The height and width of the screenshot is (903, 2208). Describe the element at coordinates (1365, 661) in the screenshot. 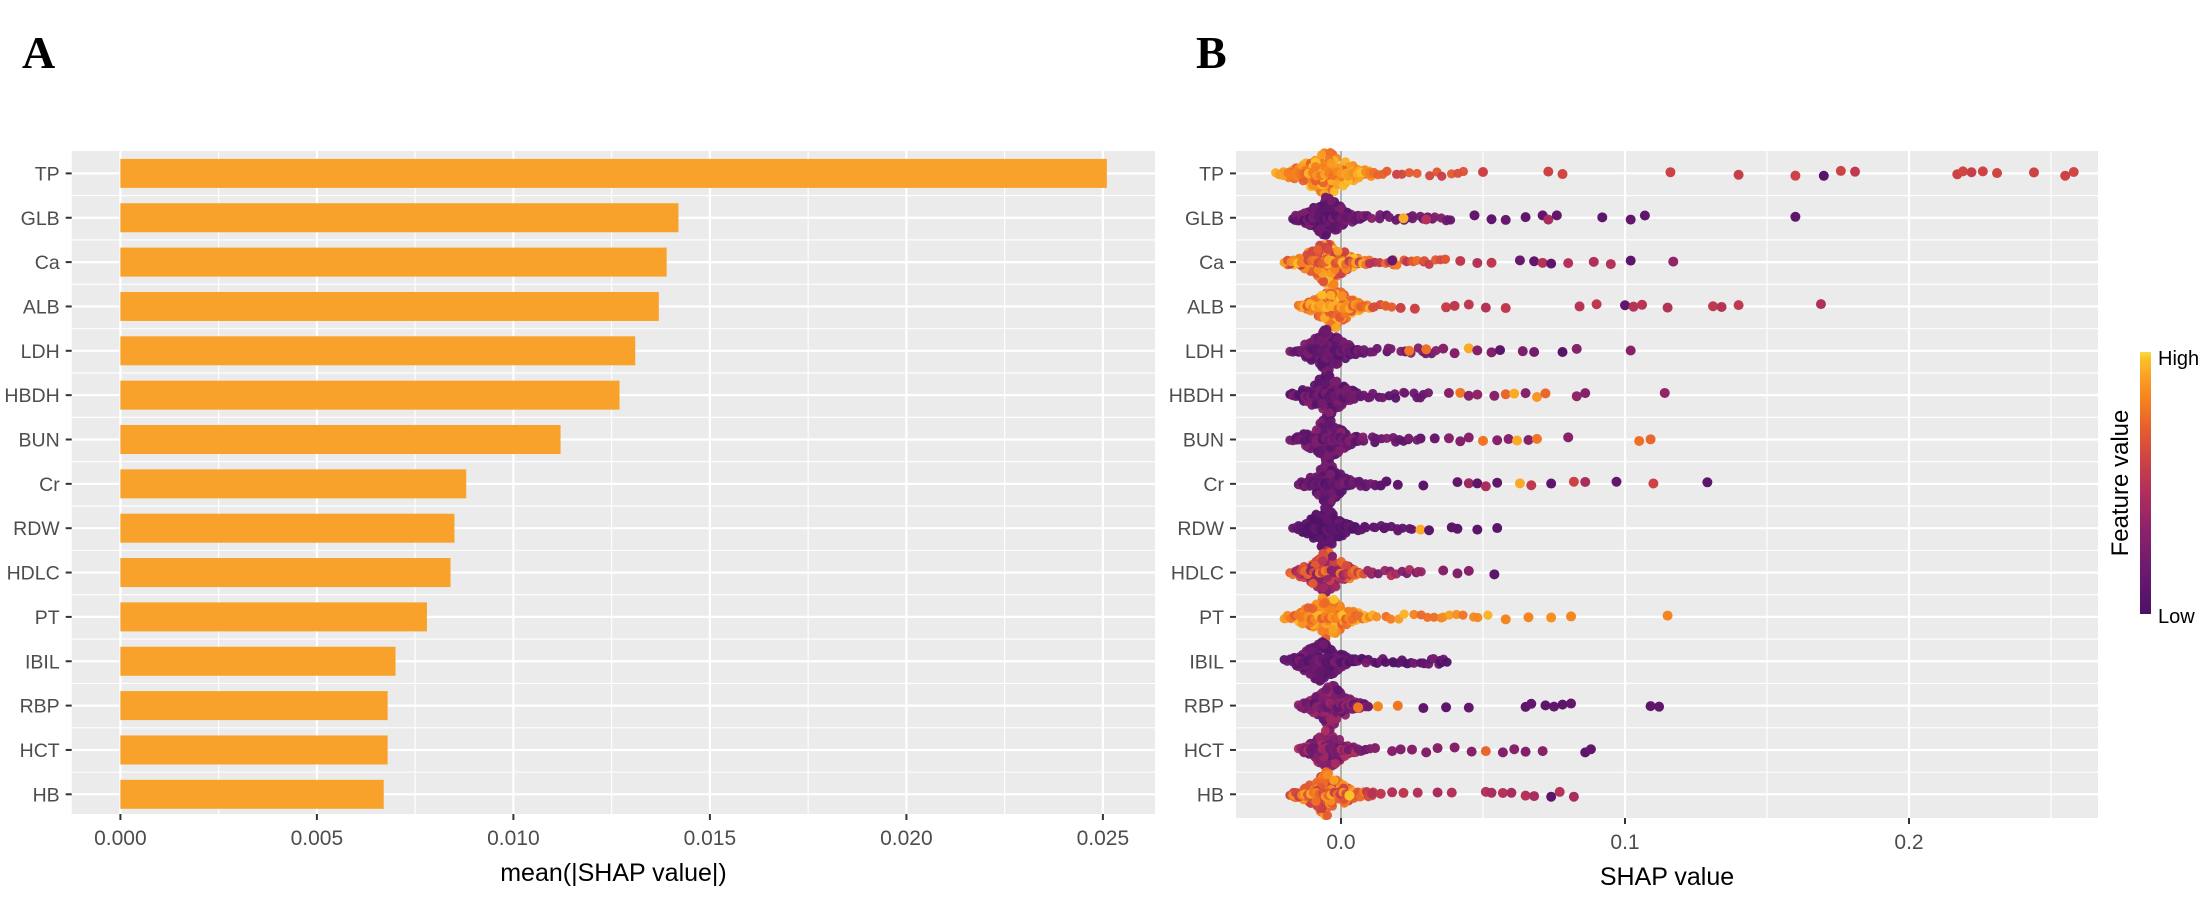

I see `beeswarm-row-IBIL` at that location.